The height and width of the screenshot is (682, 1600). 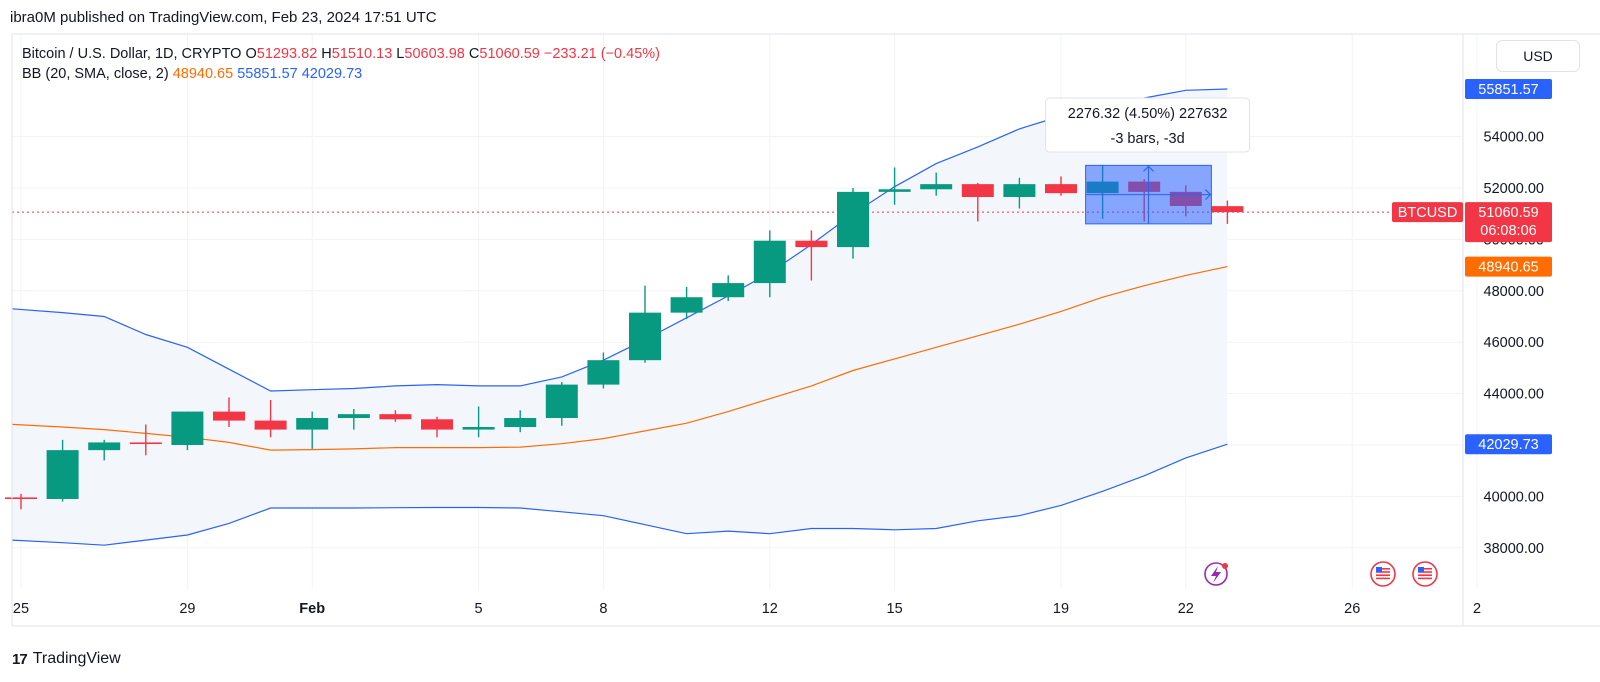 I want to click on upper-band-price-tag: 55851.57, so click(x=1508, y=90).